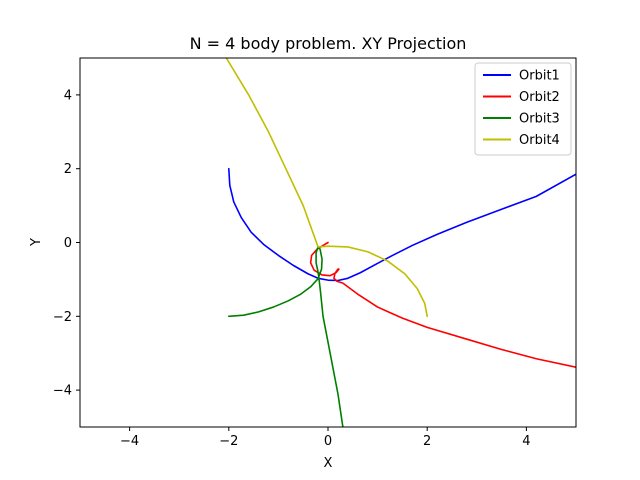  I want to click on legend-box, so click(523, 109).